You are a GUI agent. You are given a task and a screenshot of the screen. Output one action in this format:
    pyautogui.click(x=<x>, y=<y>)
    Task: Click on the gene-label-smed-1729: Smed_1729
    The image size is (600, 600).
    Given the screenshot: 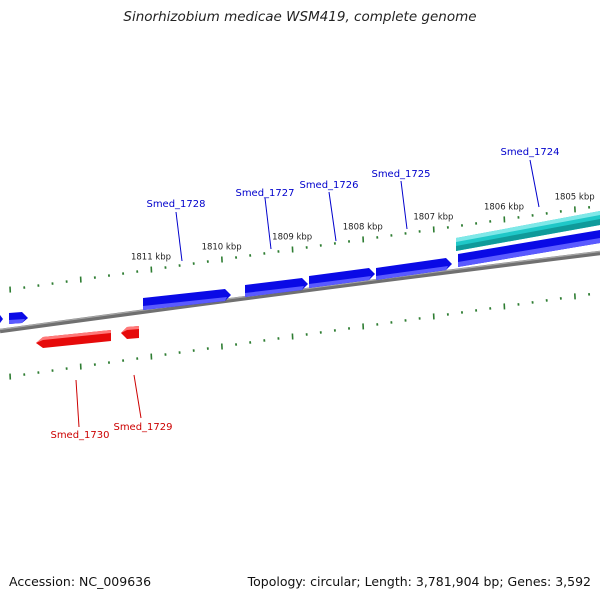 What is the action you would take?
    pyautogui.click(x=143, y=403)
    